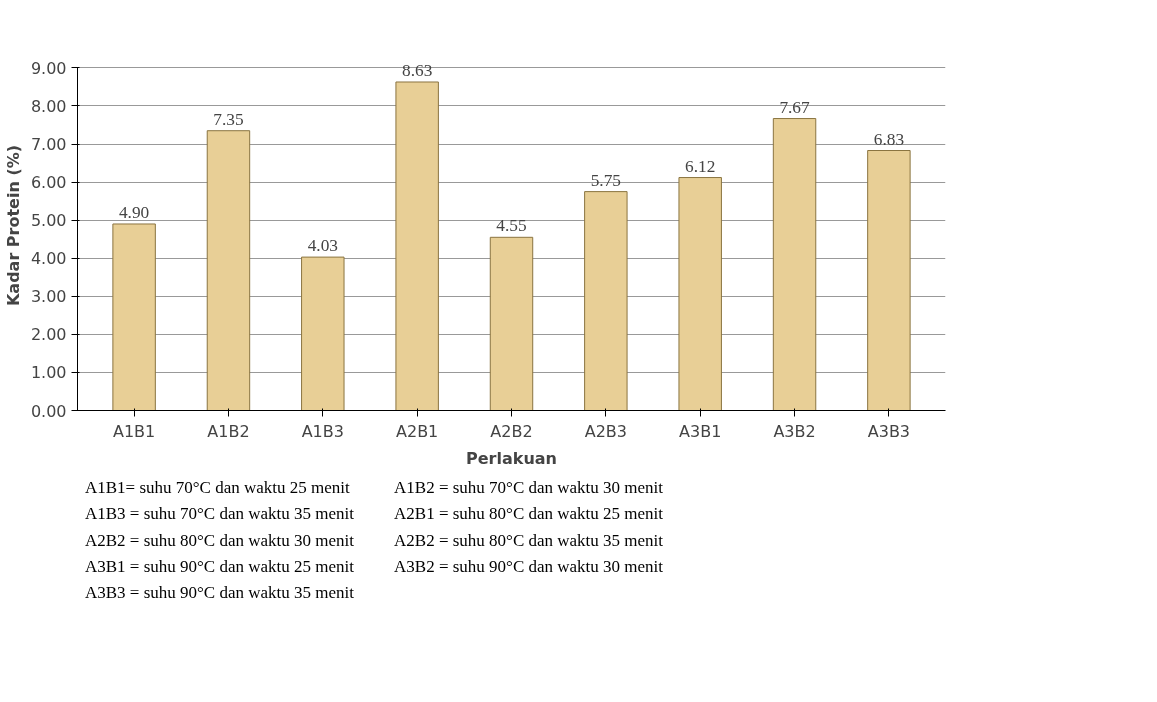  Describe the element at coordinates (13, 225) in the screenshot. I see `y-axis-title: Kadar Protein (%)` at that location.